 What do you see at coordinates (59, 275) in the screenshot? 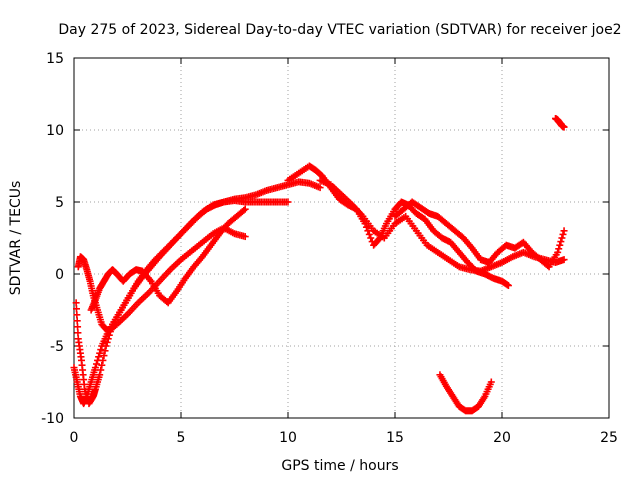
I see `y-tick-label: 0` at bounding box center [59, 275].